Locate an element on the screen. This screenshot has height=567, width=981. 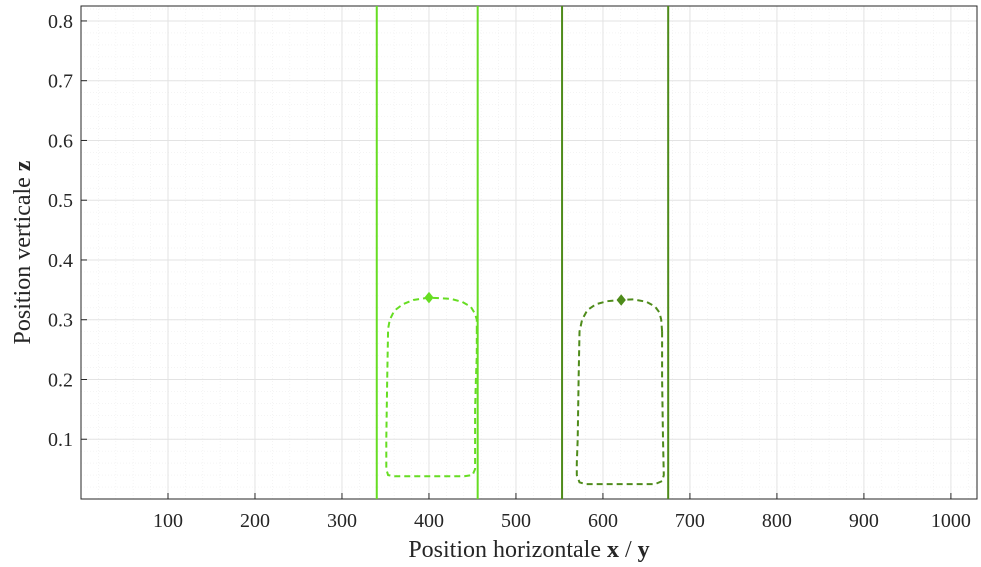
y-tick-label: 0.2 is located at coordinates (60, 380).